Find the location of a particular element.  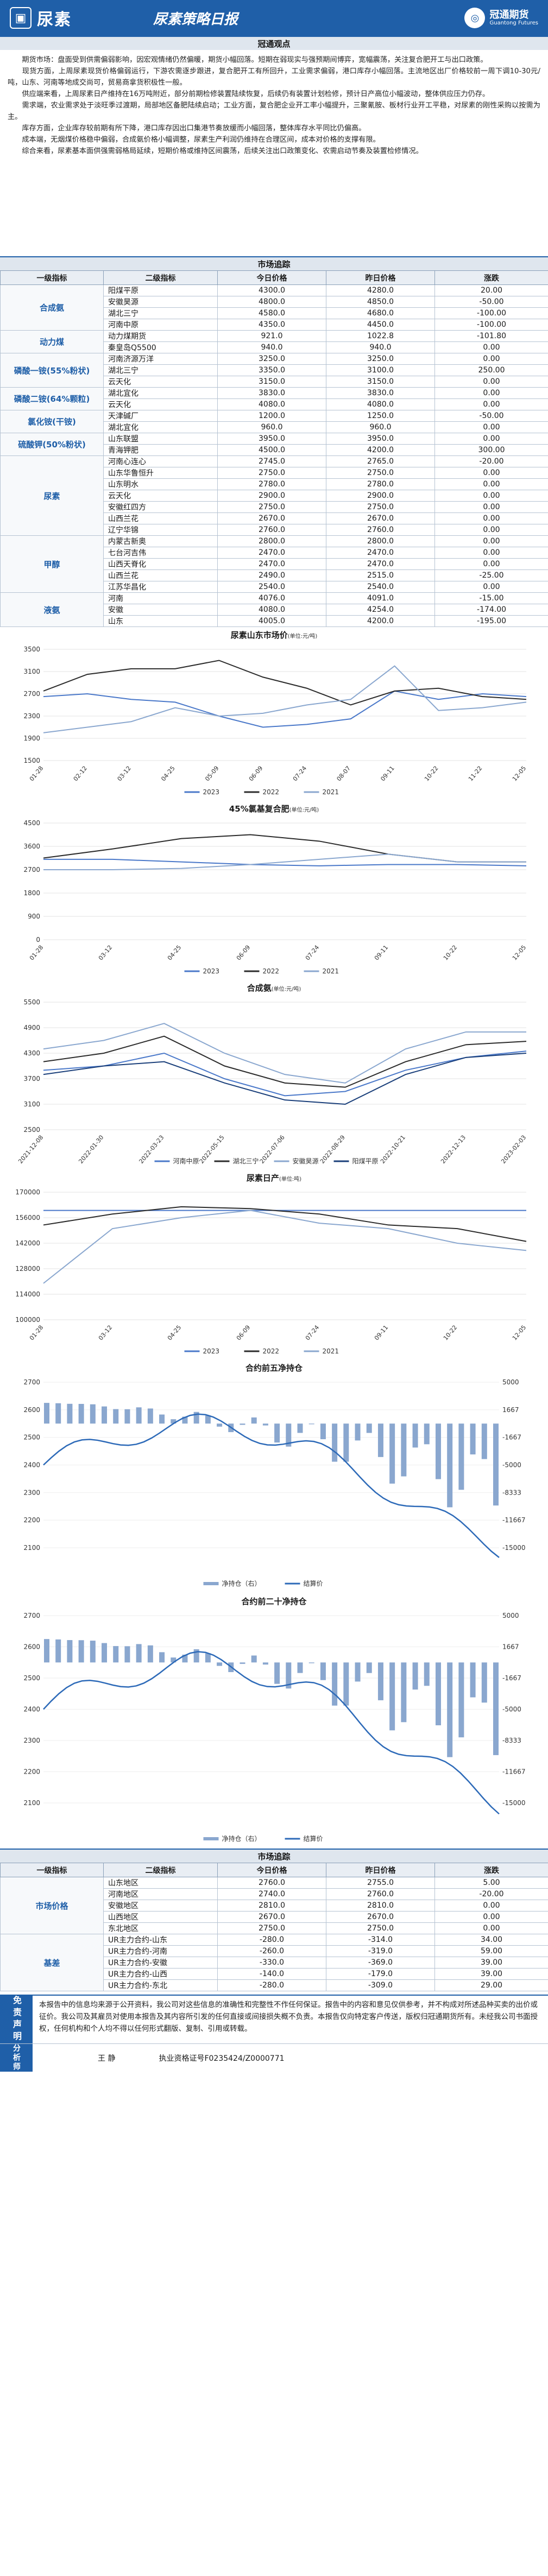

x-tick-label: 12-05 is located at coordinates (519, 774).